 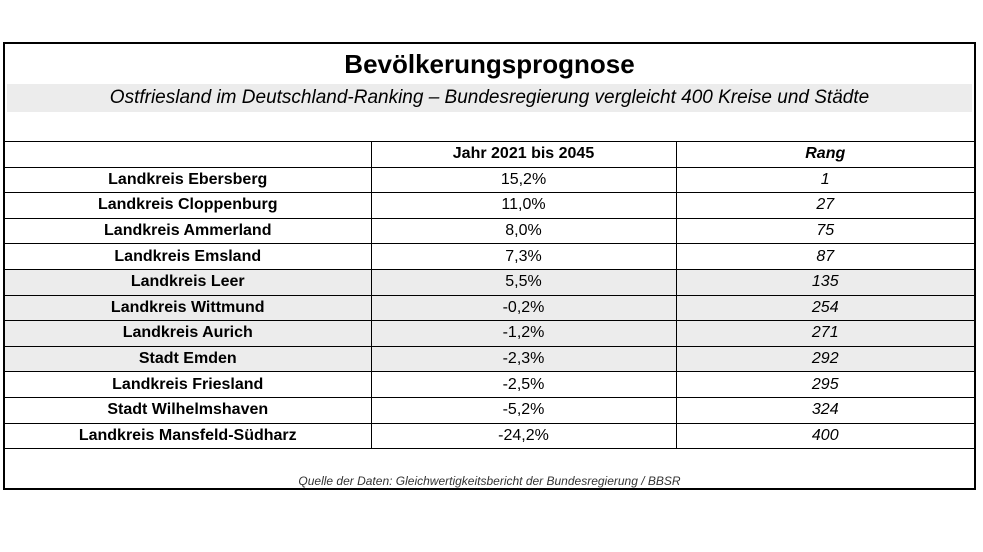 I want to click on table-row: Landkreis Emsland 7,3% 87, so click(x=489, y=256).